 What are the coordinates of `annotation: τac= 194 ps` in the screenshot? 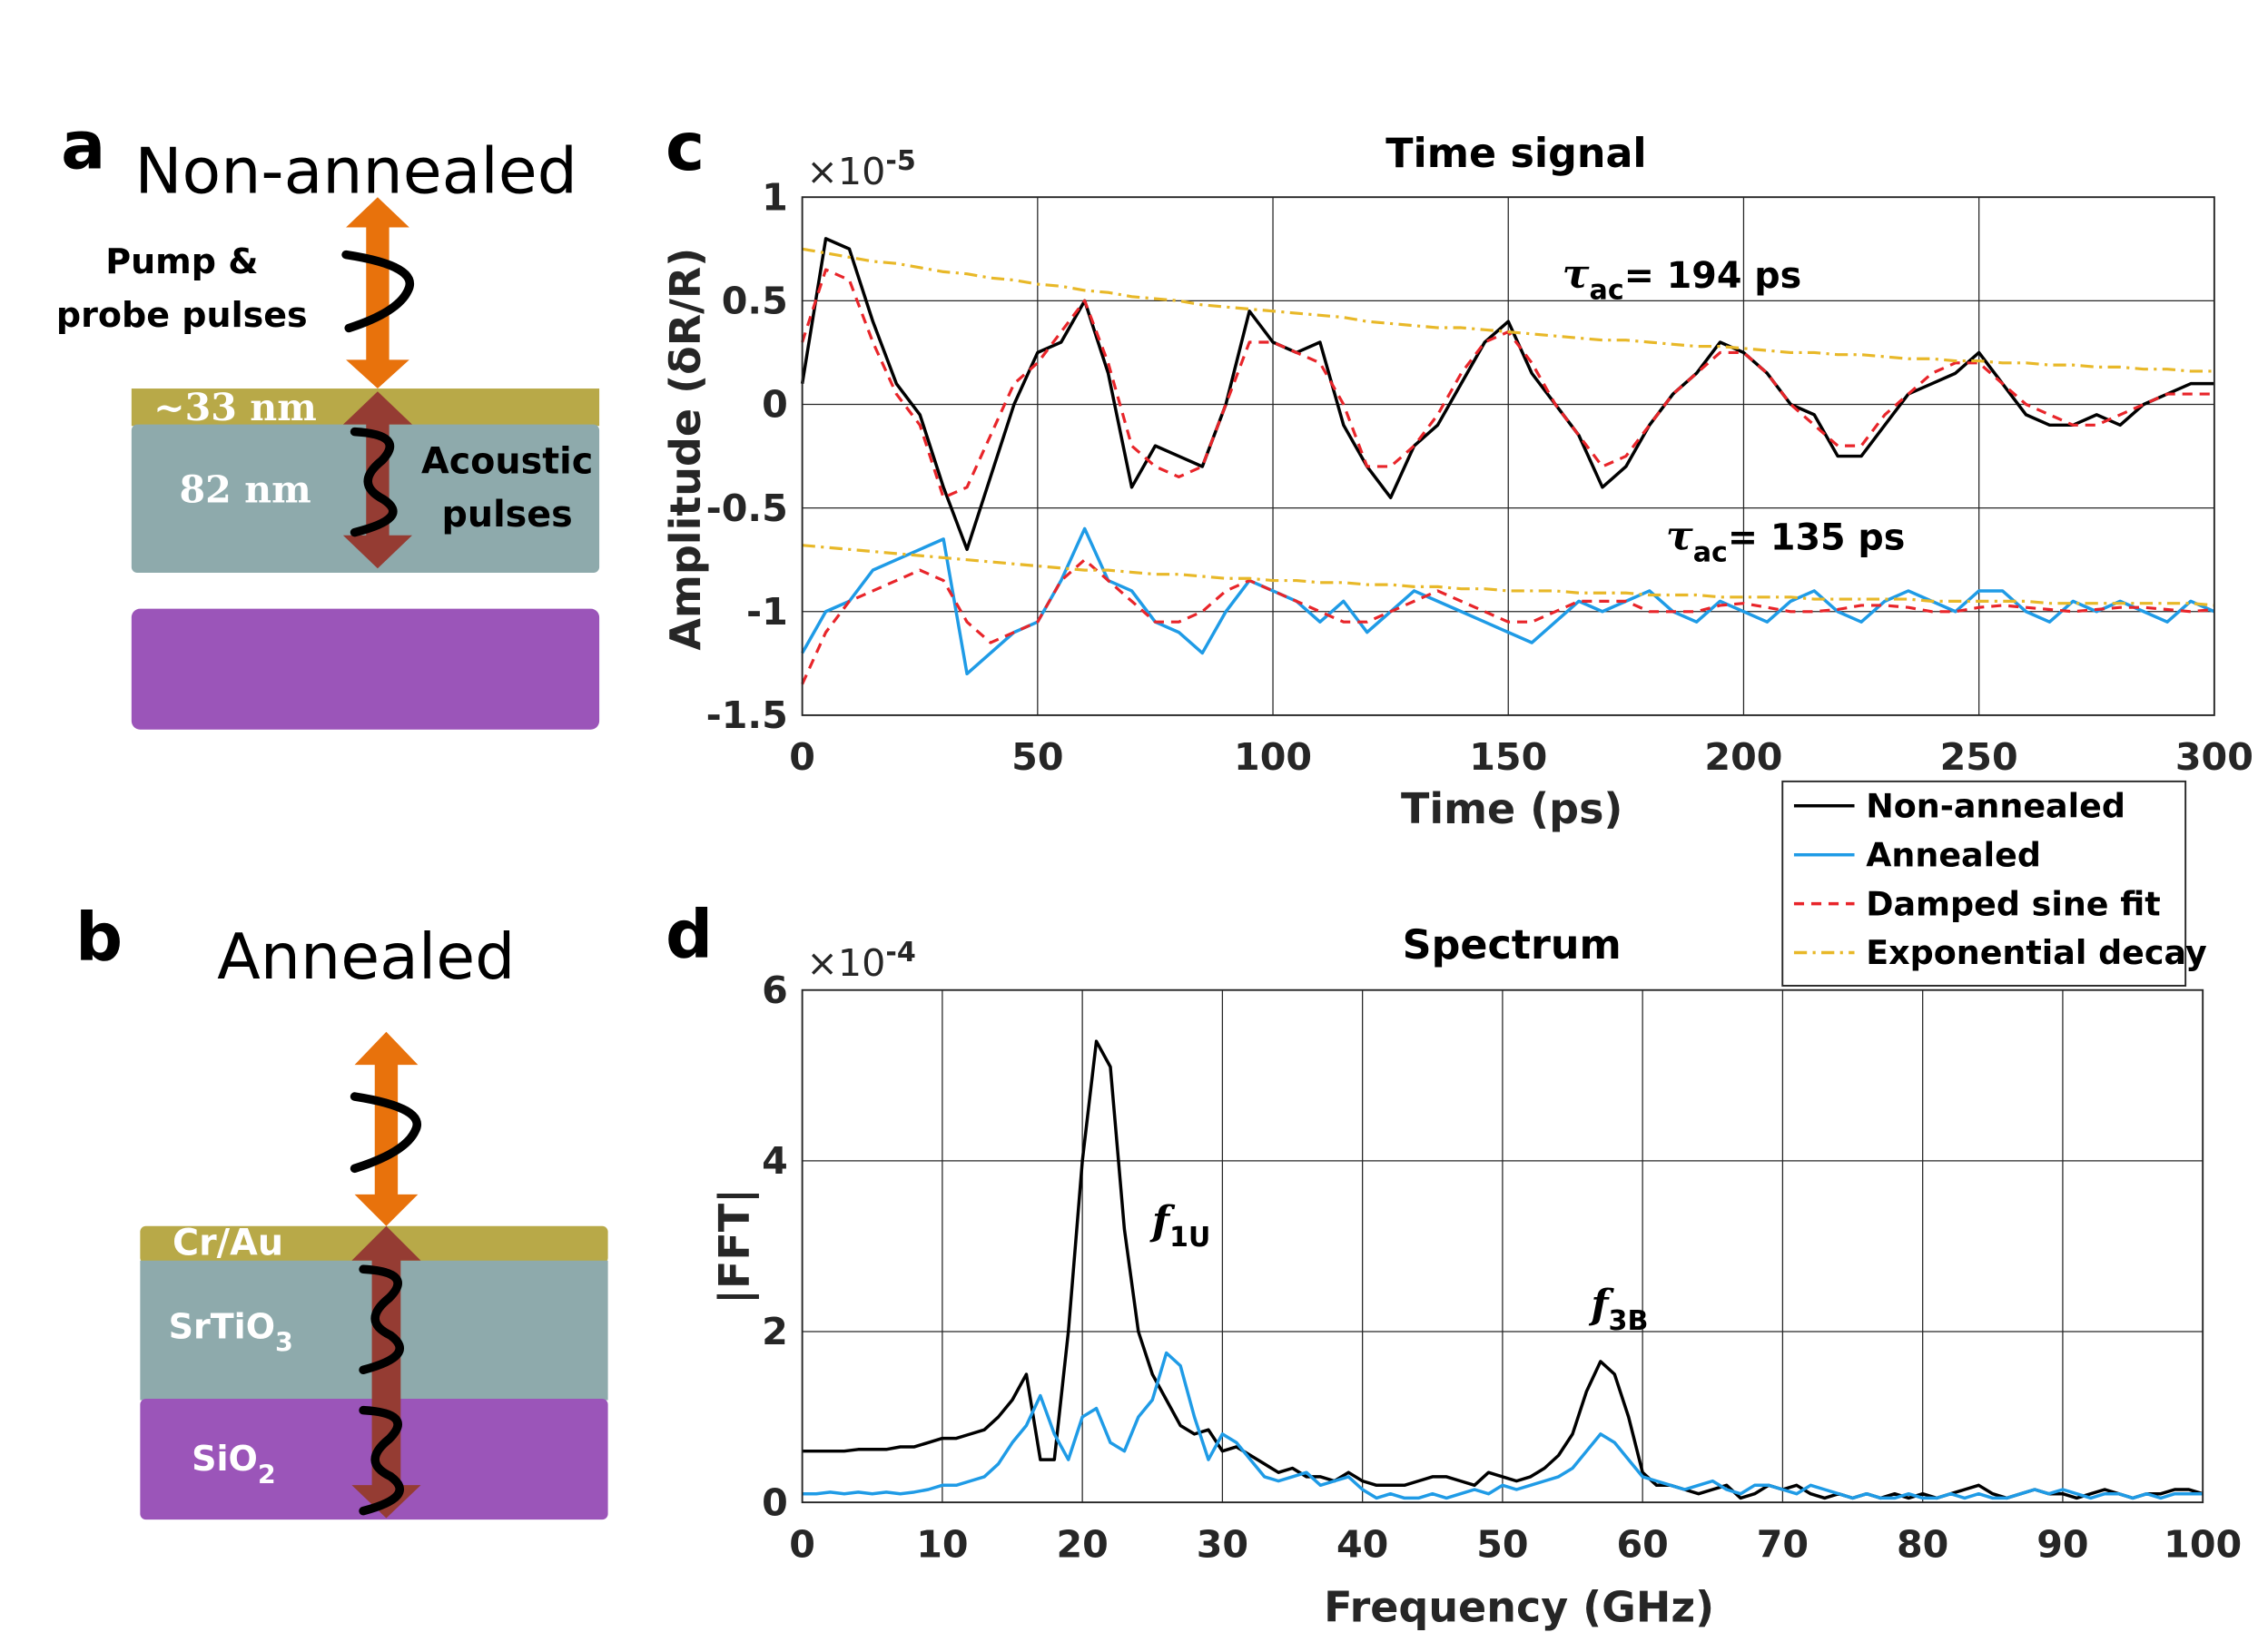 It's located at (1682, 279).